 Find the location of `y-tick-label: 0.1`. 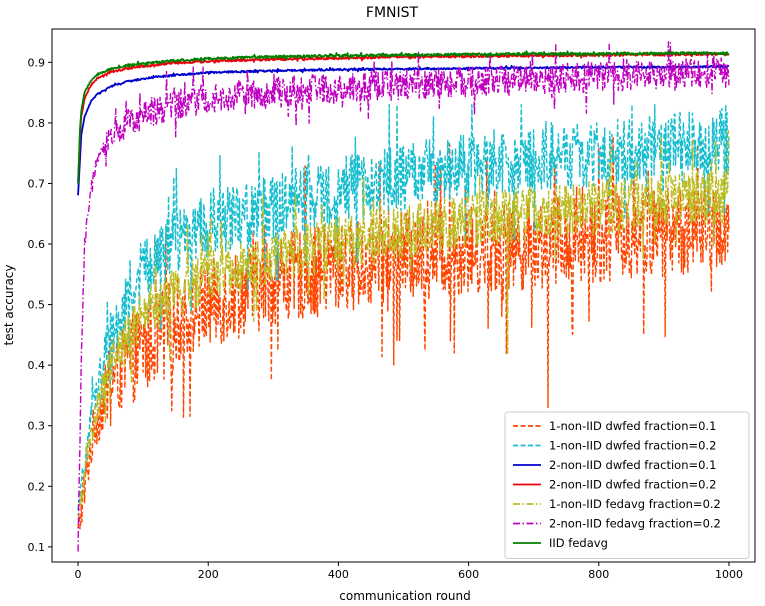

y-tick-label: 0.1 is located at coordinates (37, 547).